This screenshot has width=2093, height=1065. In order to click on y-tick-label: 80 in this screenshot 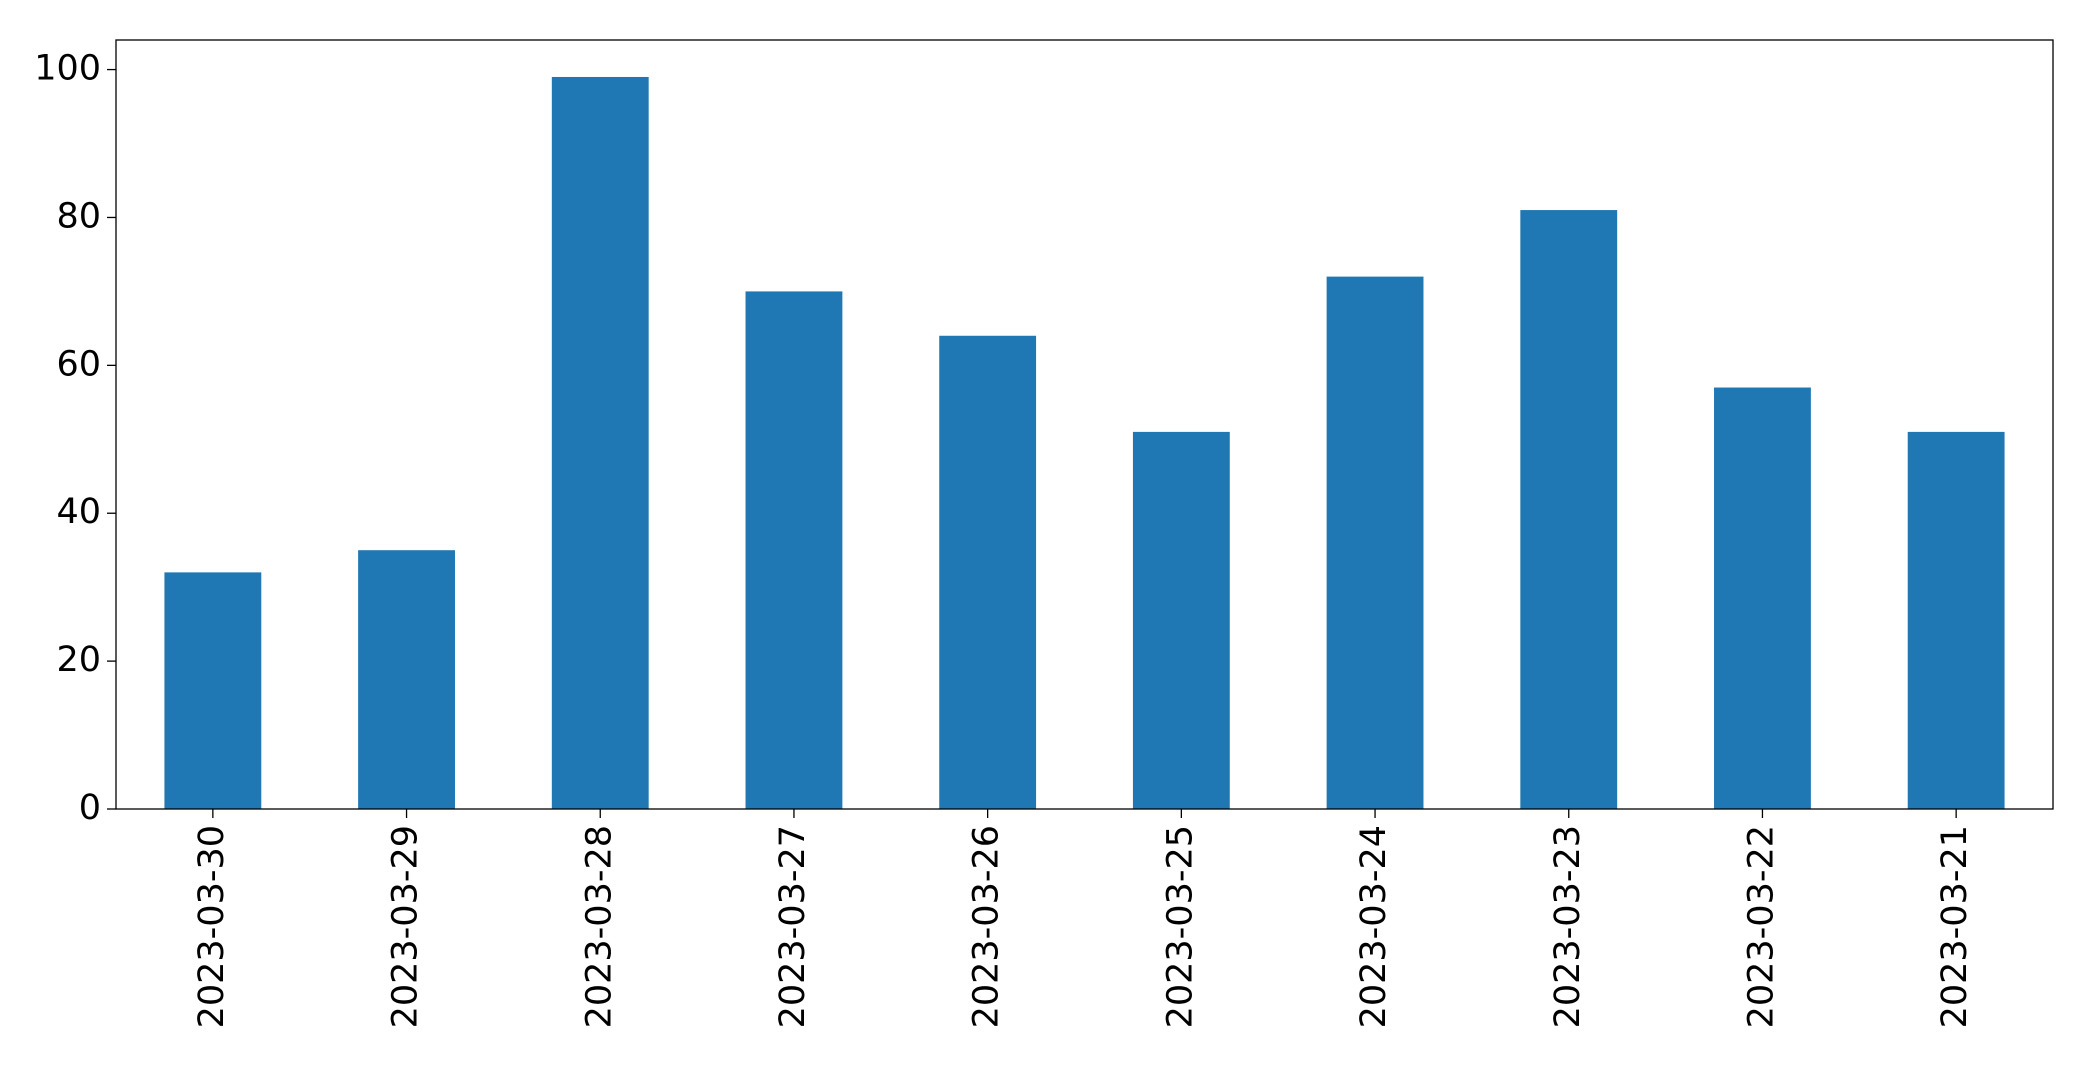, I will do `click(78, 216)`.